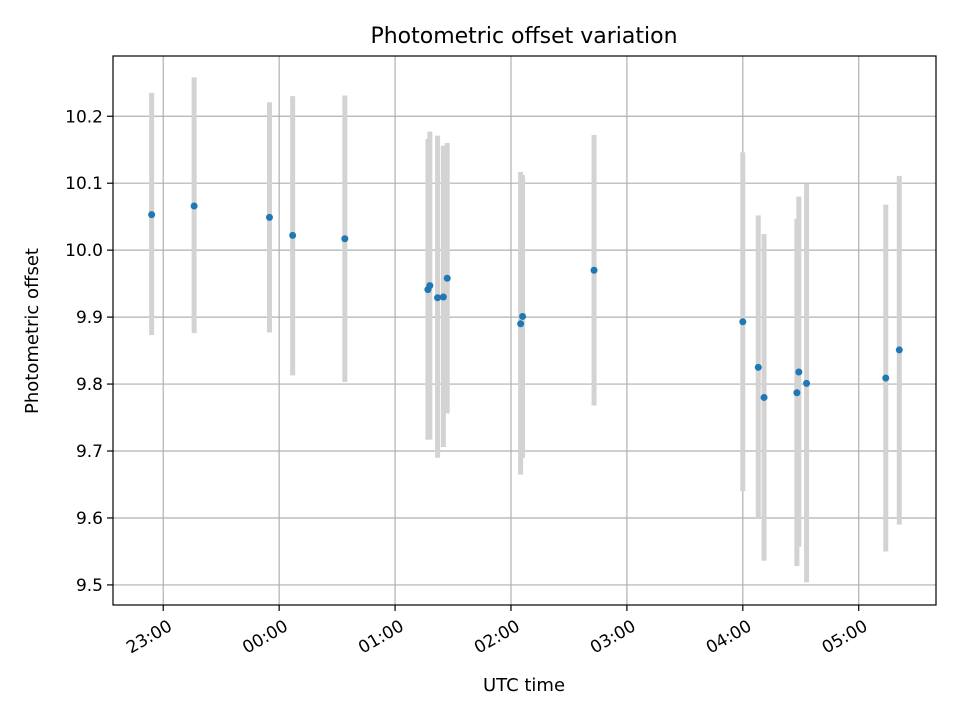 This screenshot has height=720, width=960. What do you see at coordinates (89, 586) in the screenshot?
I see `y-tick-label: 9.5` at bounding box center [89, 586].